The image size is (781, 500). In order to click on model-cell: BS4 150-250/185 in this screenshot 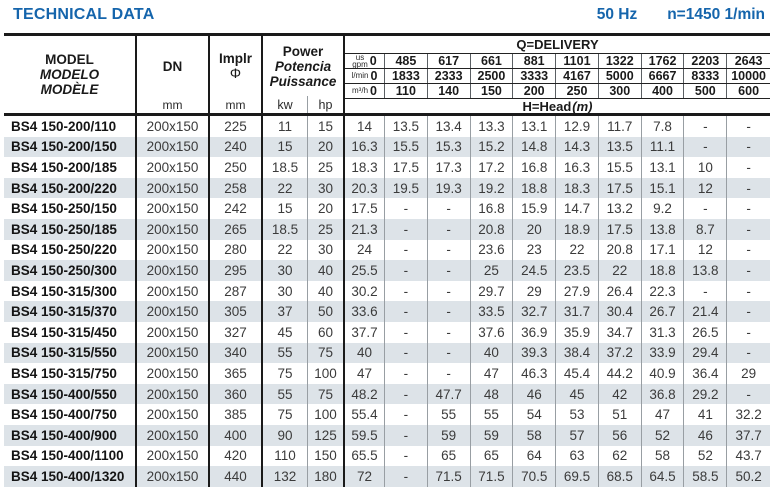, I will do `click(70, 229)`.